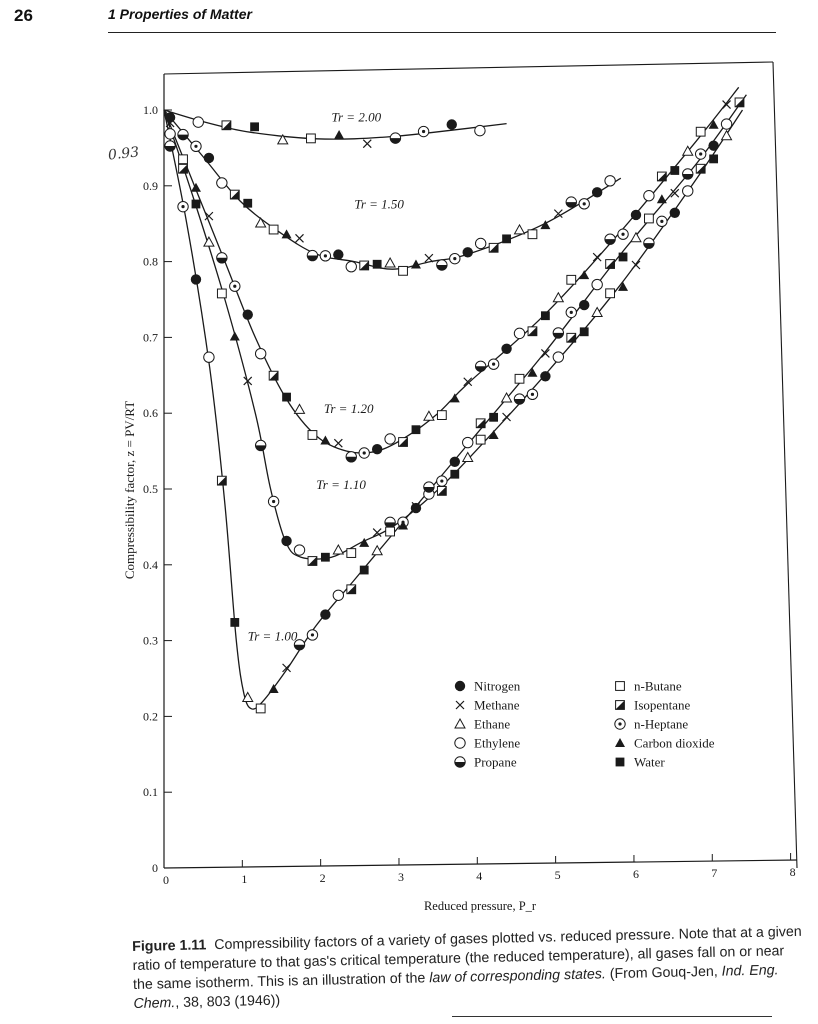  What do you see at coordinates (23, 15) in the screenshot?
I see `page-number: 26` at bounding box center [23, 15].